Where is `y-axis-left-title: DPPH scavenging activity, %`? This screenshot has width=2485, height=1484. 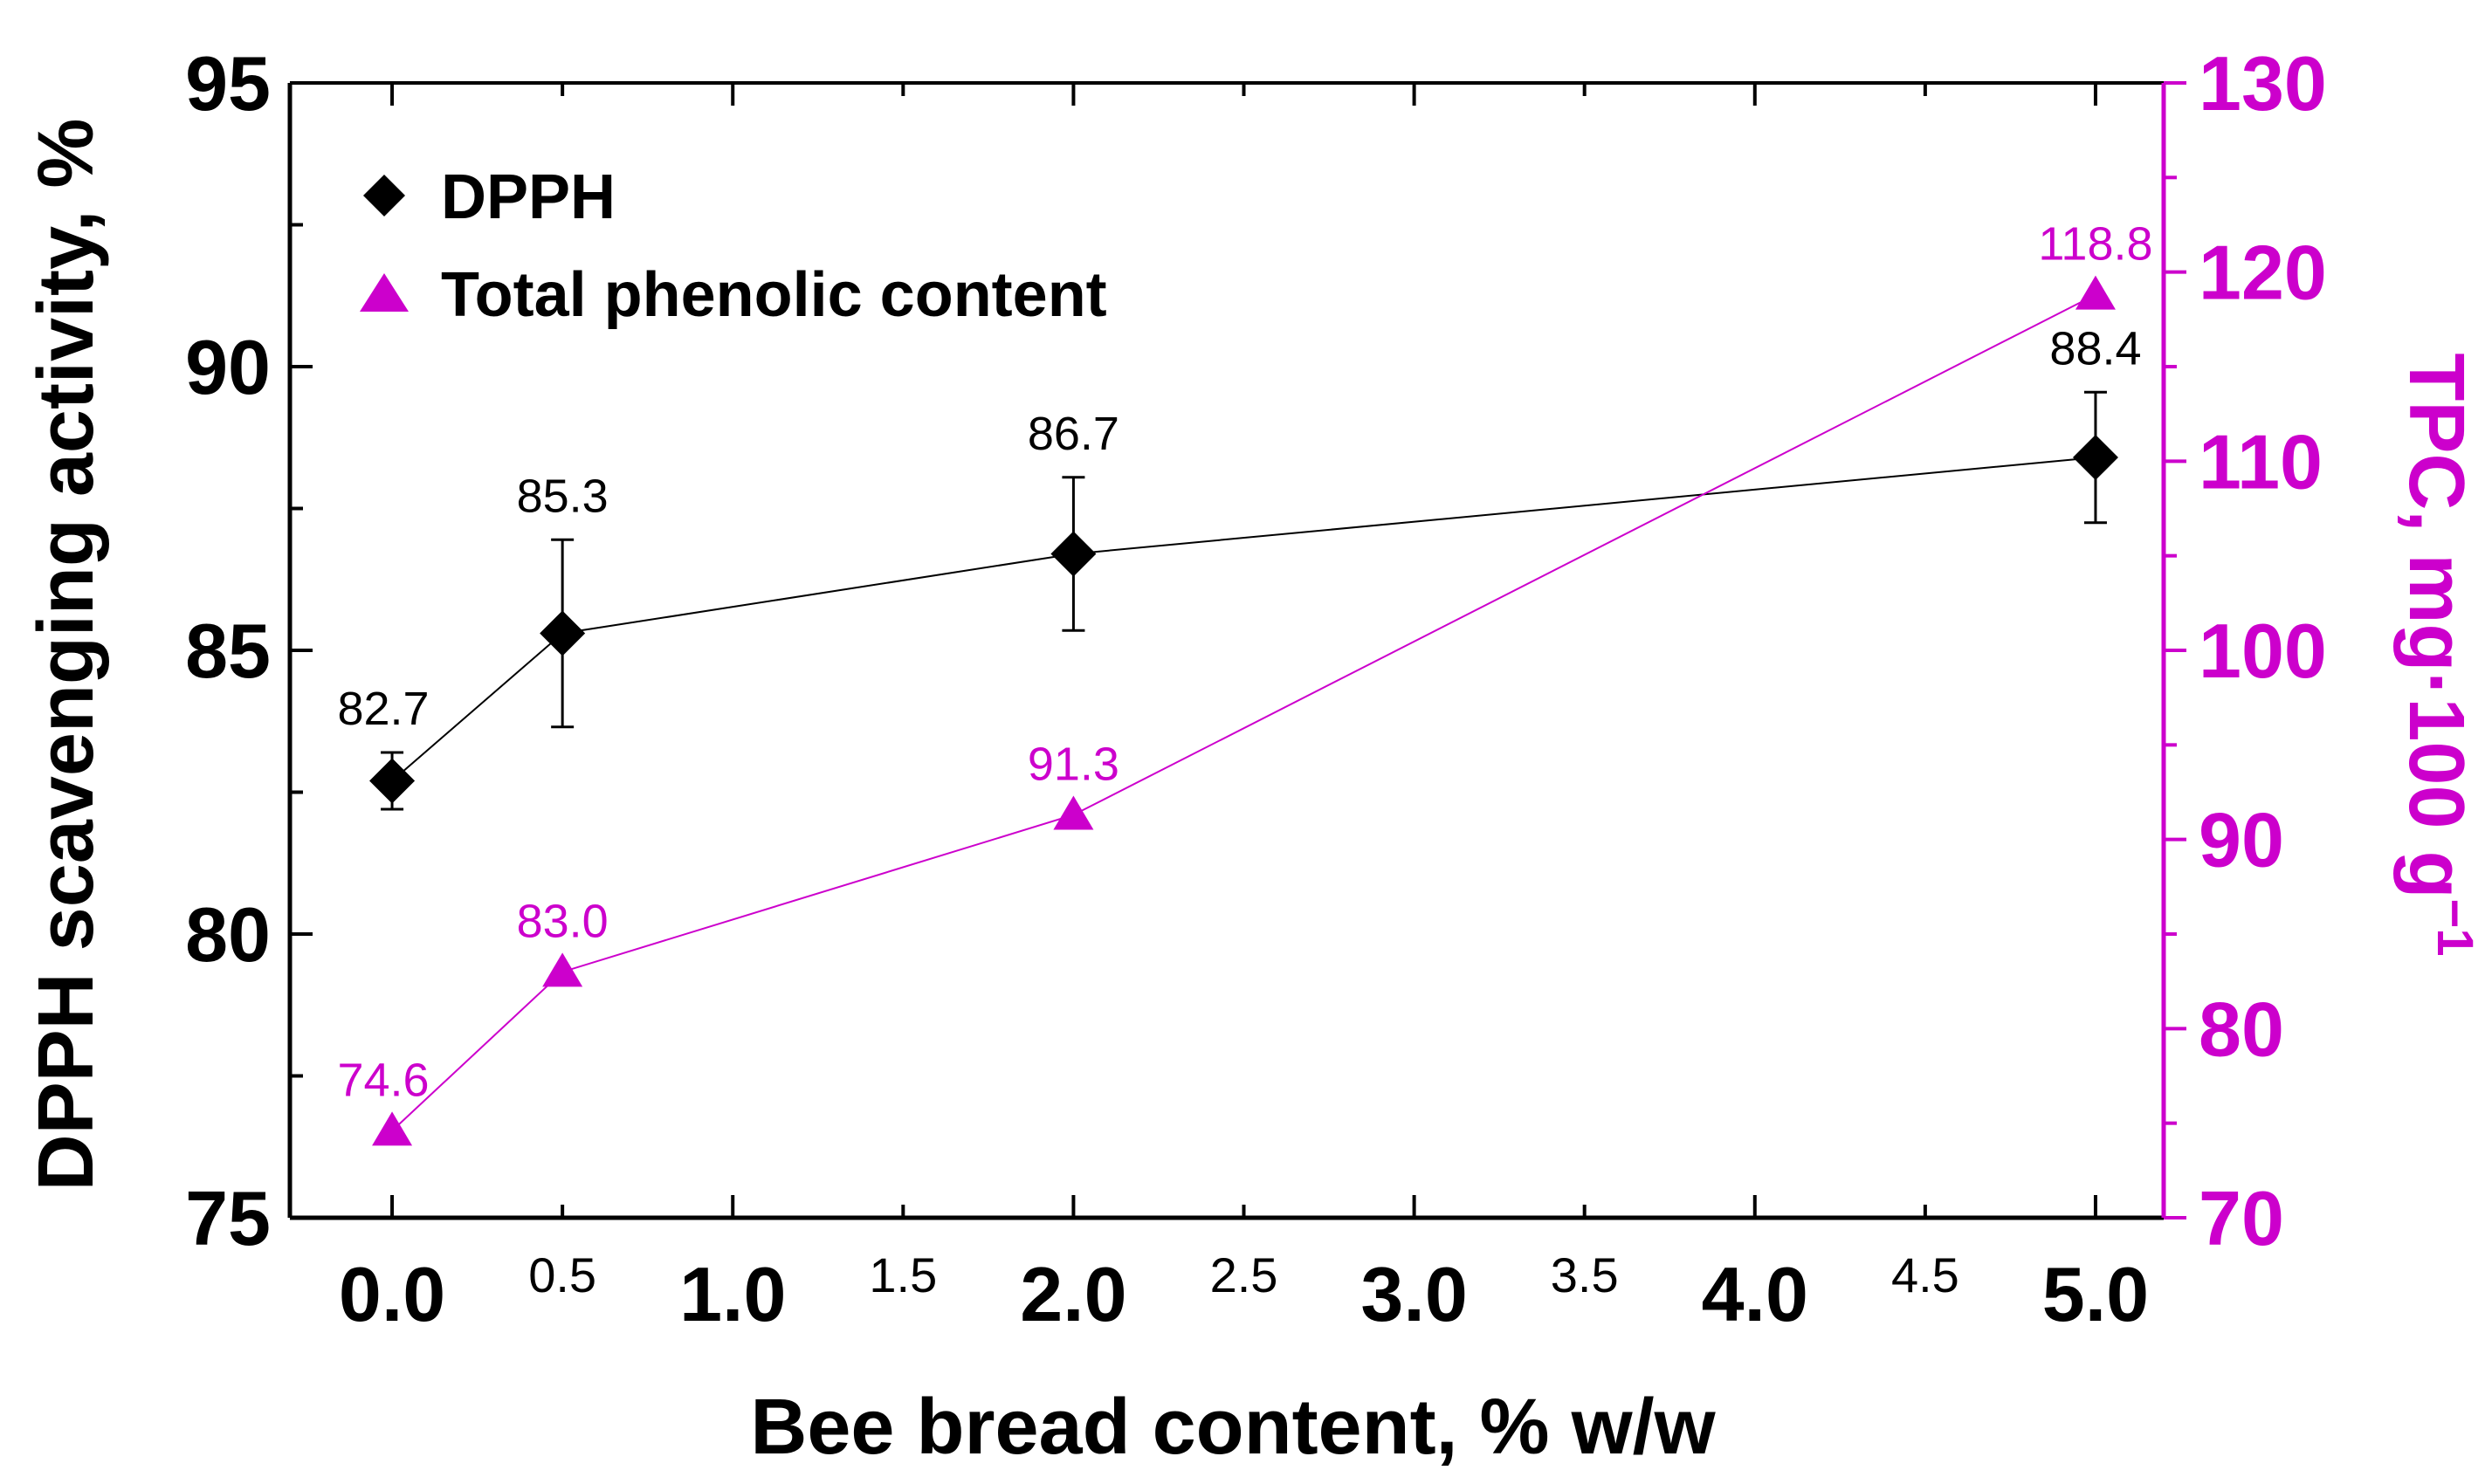 y-axis-left-title: DPPH scavenging activity, % is located at coordinates (66, 655).